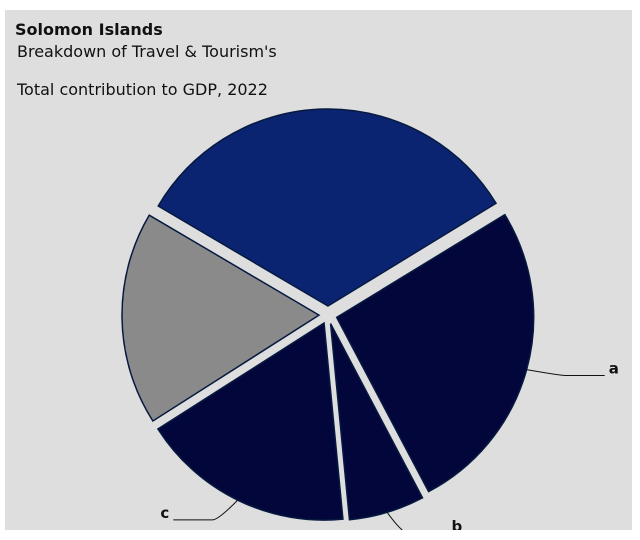 This screenshot has height=540, width=640. I want to click on slice-label-b: b, so click(457, 523).